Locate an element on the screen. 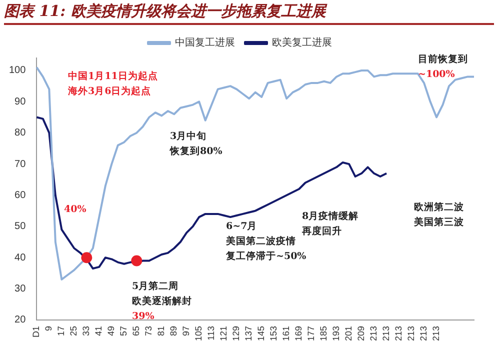 This screenshot has width=500, height=362. y-tick-label: 20 is located at coordinates (20, 320).